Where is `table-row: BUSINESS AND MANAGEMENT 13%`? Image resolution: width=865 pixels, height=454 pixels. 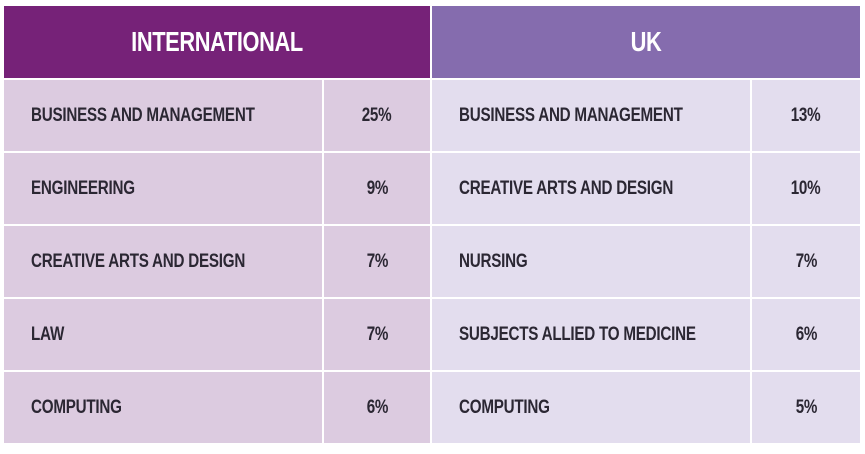
table-row: BUSINESS AND MANAGEMENT 13% is located at coordinates (646, 115).